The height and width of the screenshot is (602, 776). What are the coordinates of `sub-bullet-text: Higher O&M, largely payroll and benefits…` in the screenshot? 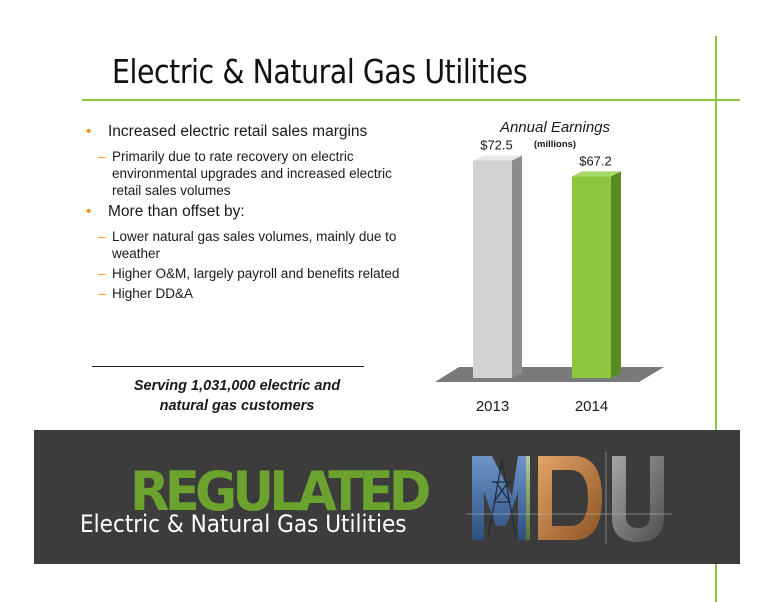 It's located at (256, 273).